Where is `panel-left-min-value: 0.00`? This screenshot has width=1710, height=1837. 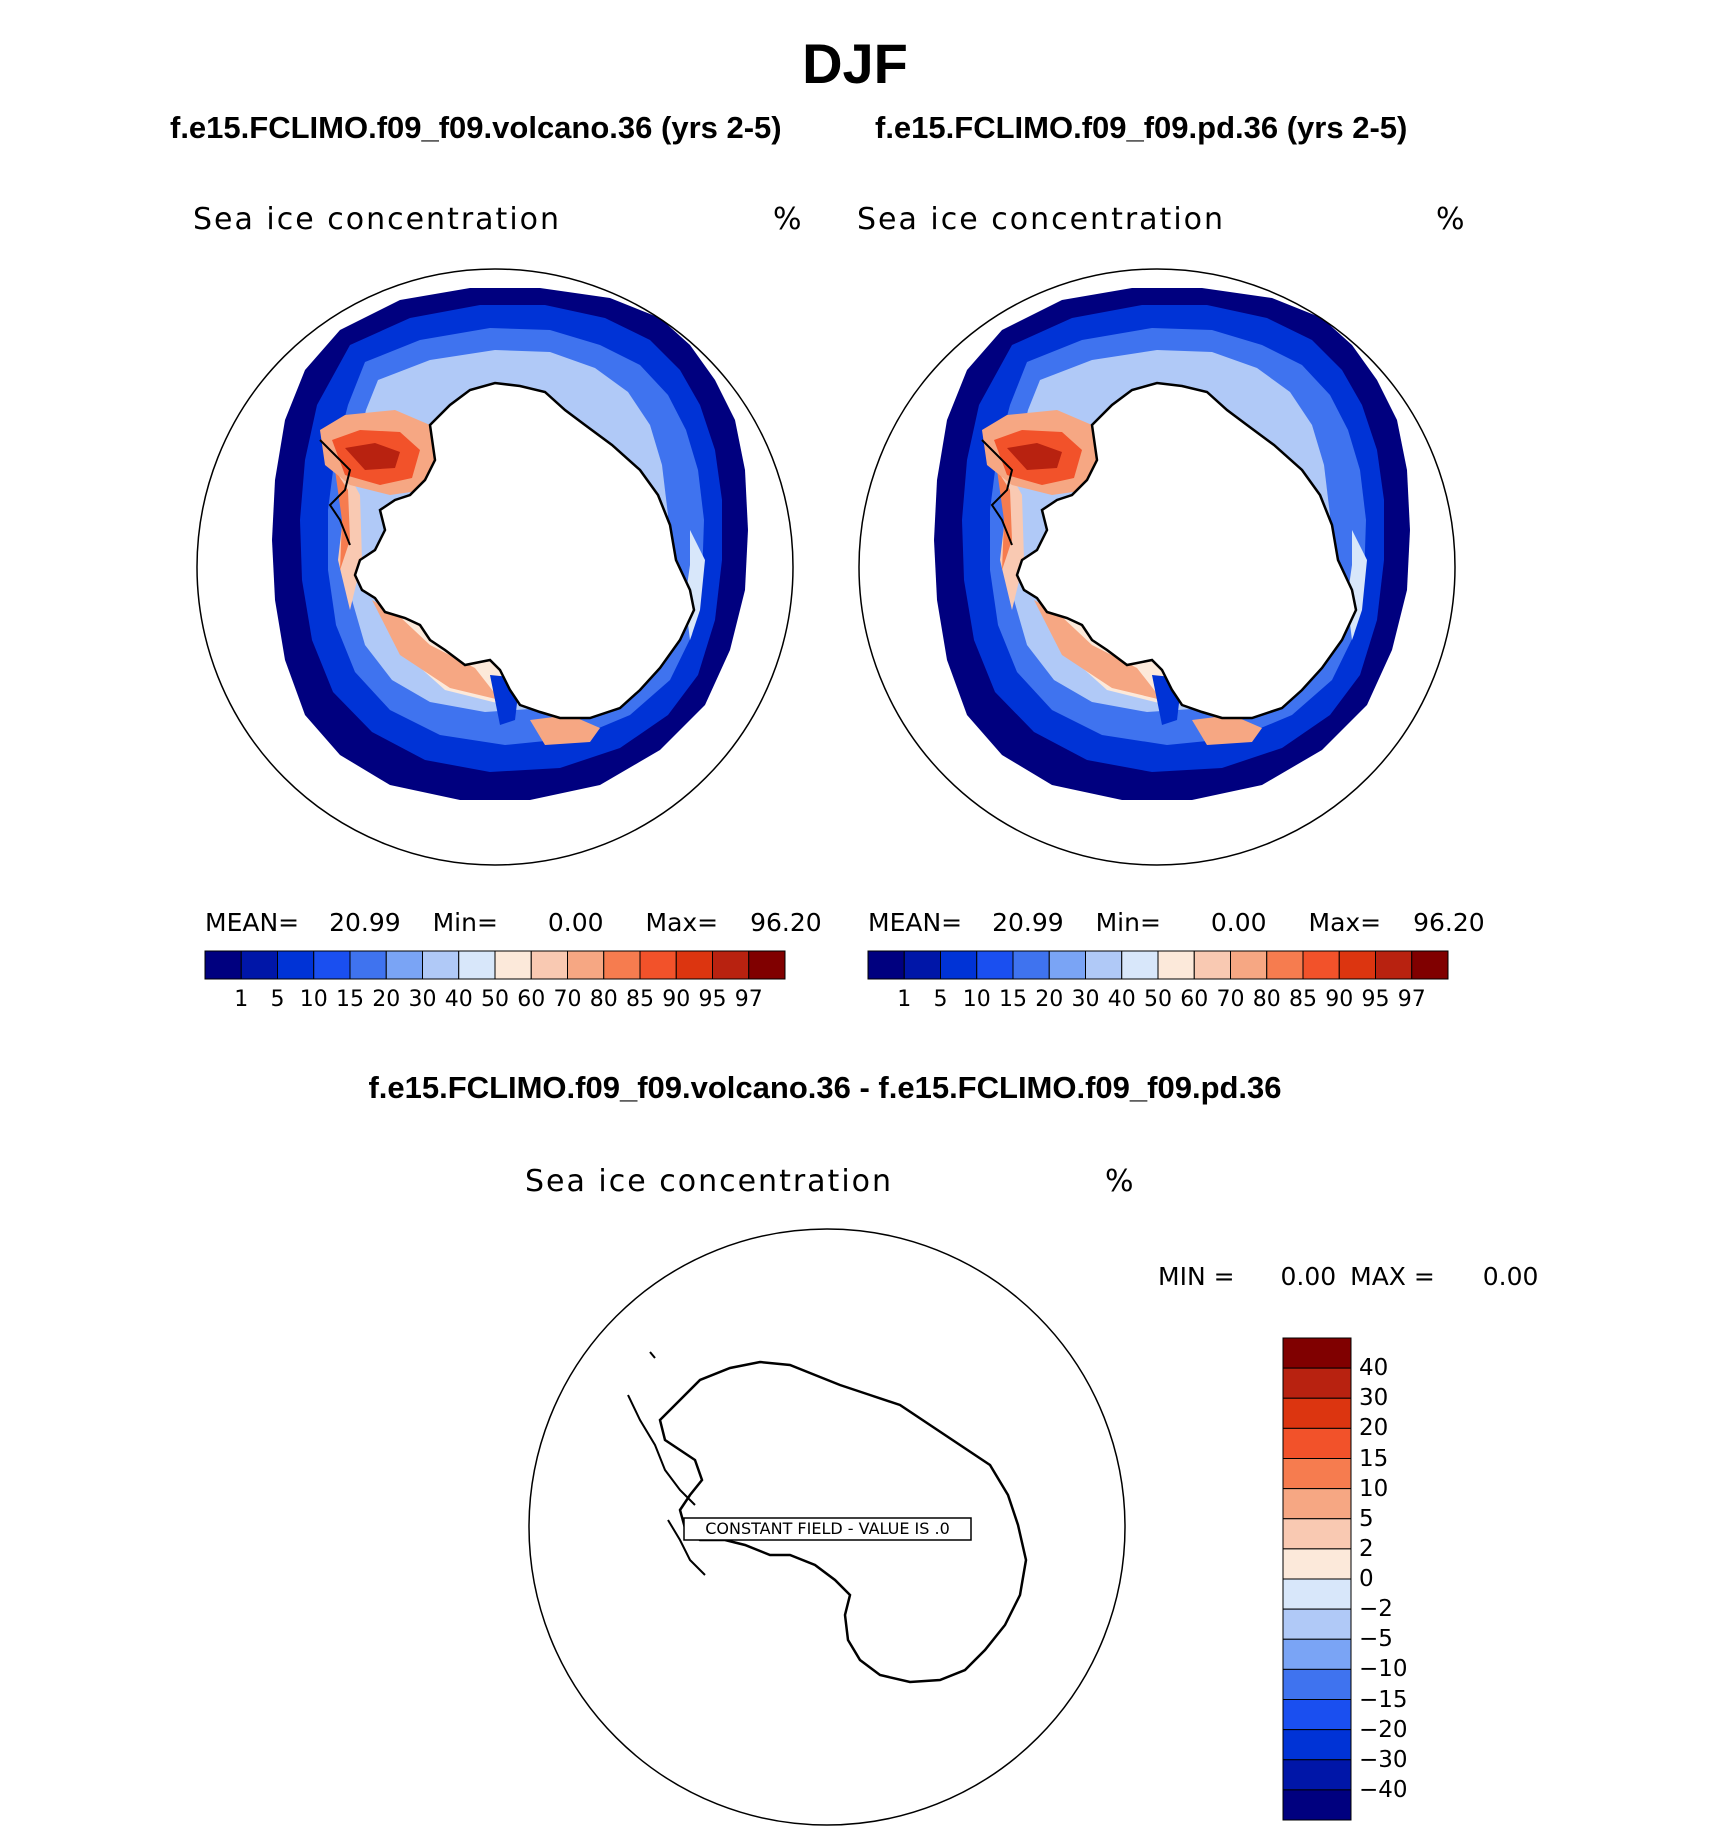 panel-left-min-value: 0.00 is located at coordinates (575, 922).